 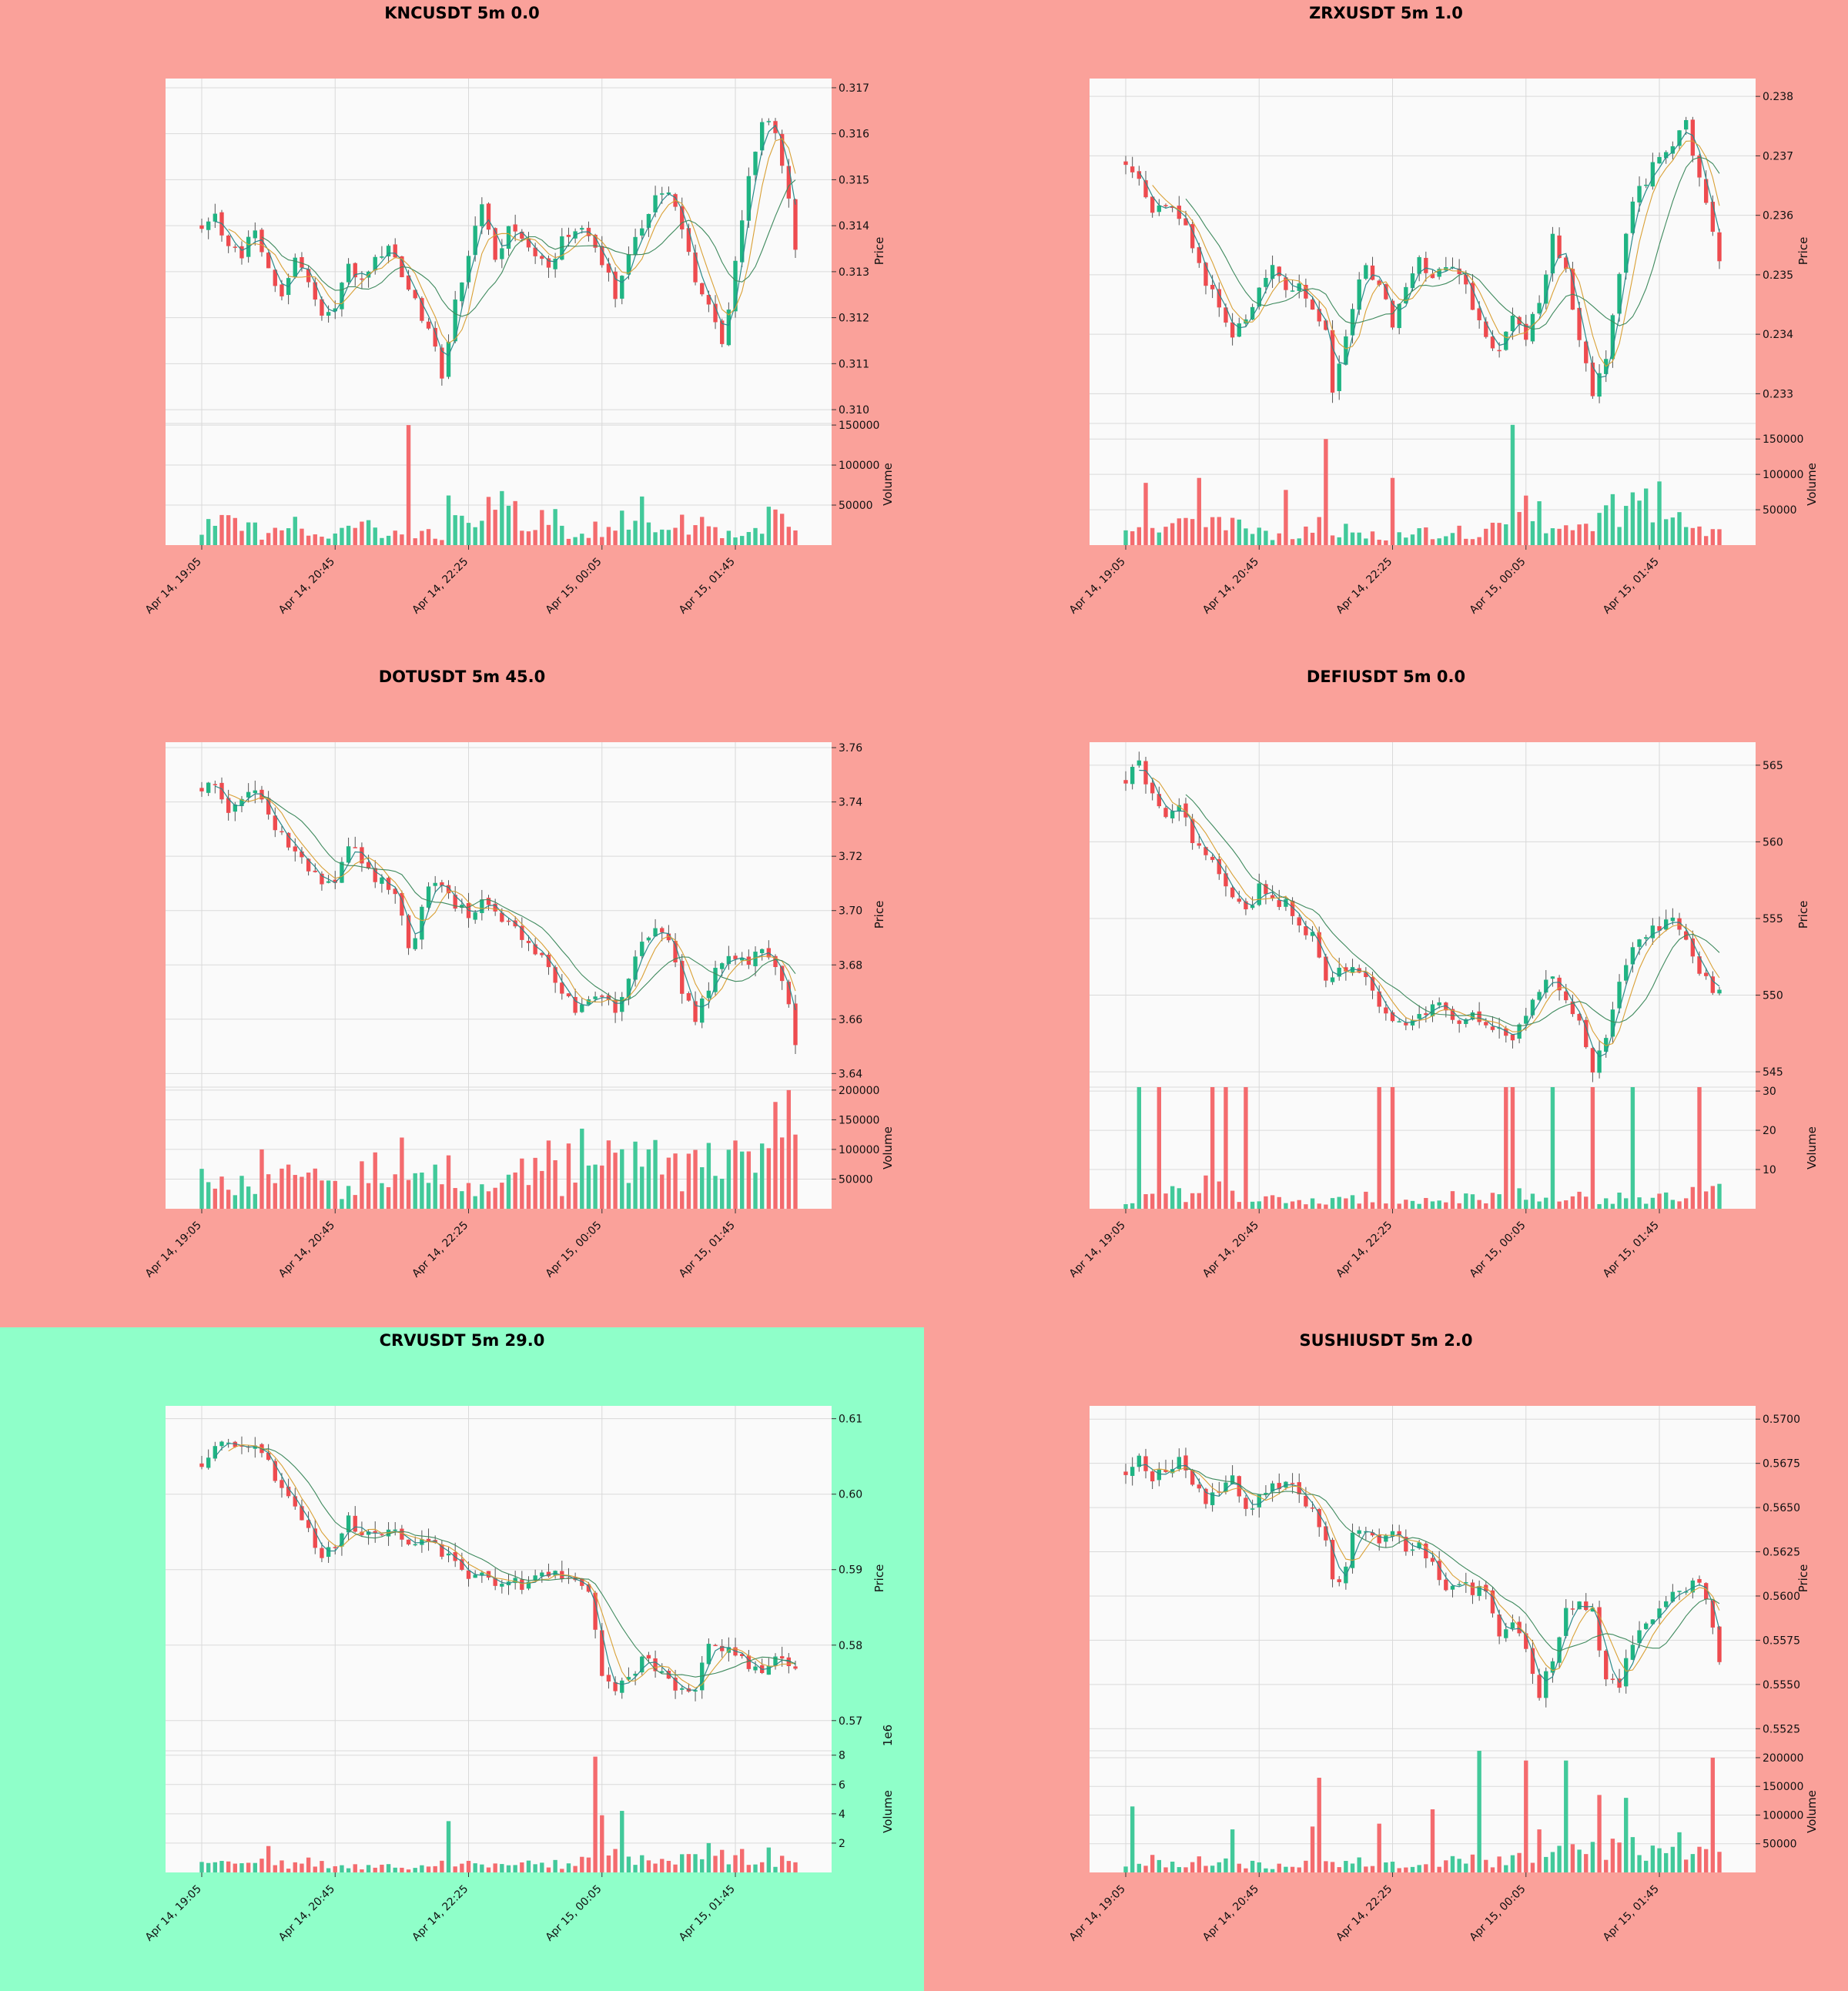 What do you see at coordinates (1773, 1072) in the screenshot?
I see `price-tick-label: 545` at bounding box center [1773, 1072].